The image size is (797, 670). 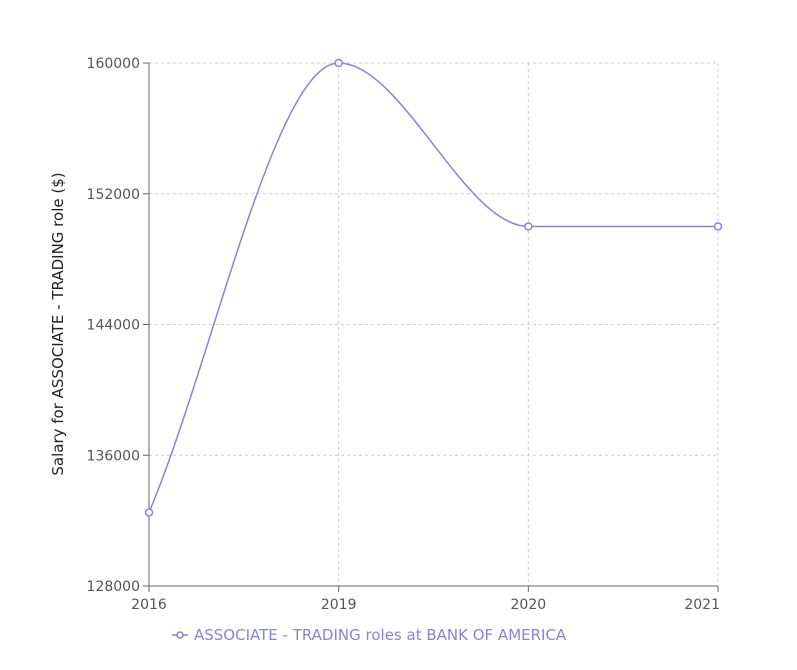 What do you see at coordinates (113, 64) in the screenshot?
I see `y-tick-label: 160000` at bounding box center [113, 64].